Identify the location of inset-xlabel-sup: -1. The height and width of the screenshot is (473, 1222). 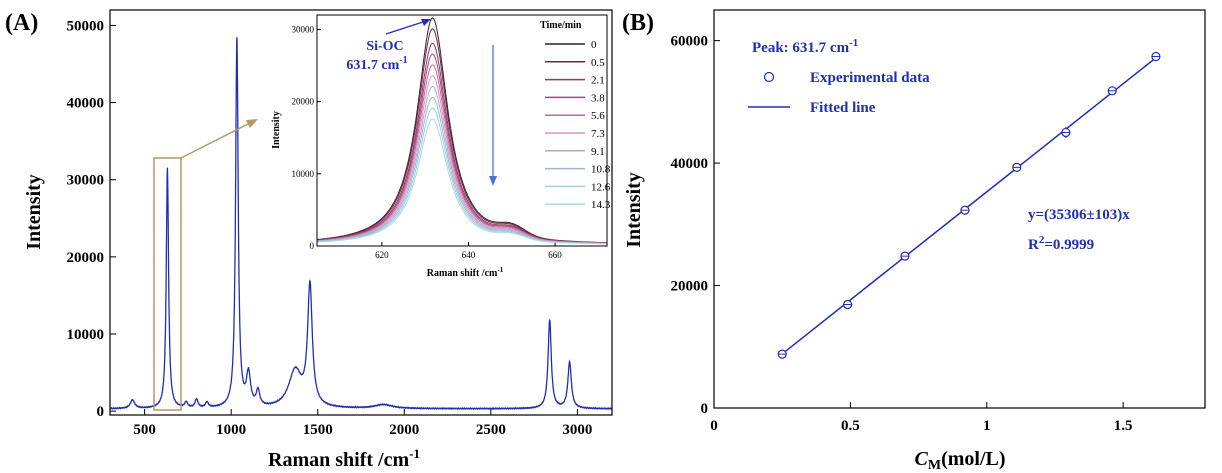
(500, 270).